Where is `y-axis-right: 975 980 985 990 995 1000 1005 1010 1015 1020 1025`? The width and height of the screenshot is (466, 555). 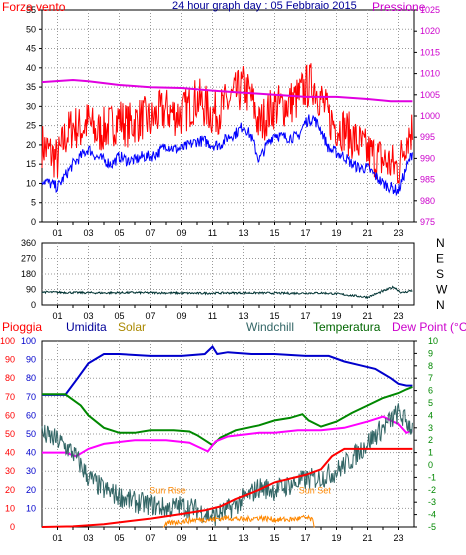 y-axis-right: 975 980 985 990 995 1000 1005 1010 1015 1020 1025 is located at coordinates (427, 116).